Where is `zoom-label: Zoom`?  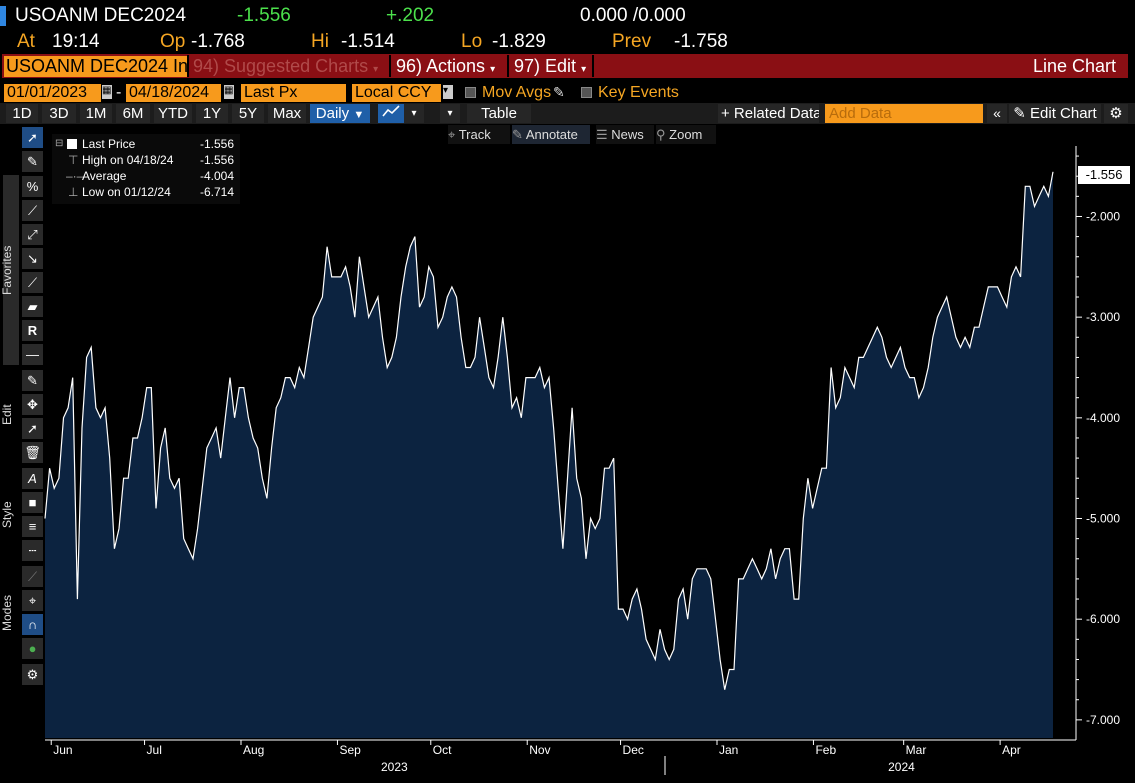 zoom-label: Zoom is located at coordinates (686, 134).